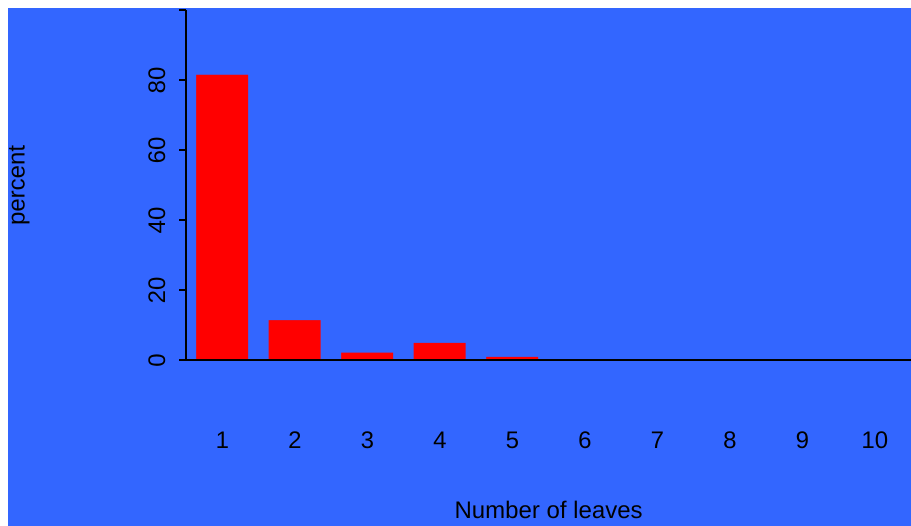 The height and width of the screenshot is (526, 911). What do you see at coordinates (222, 440) in the screenshot?
I see `x-tick-label: 1` at bounding box center [222, 440].